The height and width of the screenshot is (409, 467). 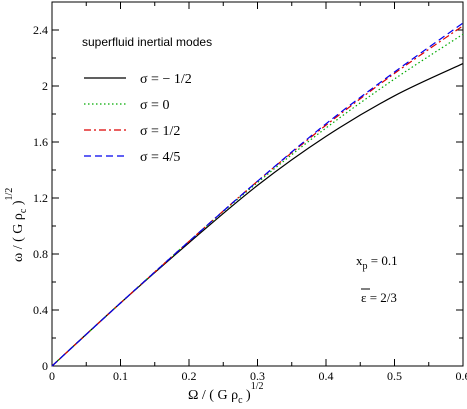 What do you see at coordinates (189, 376) in the screenshot?
I see `x-tick-label: 0.2` at bounding box center [189, 376].